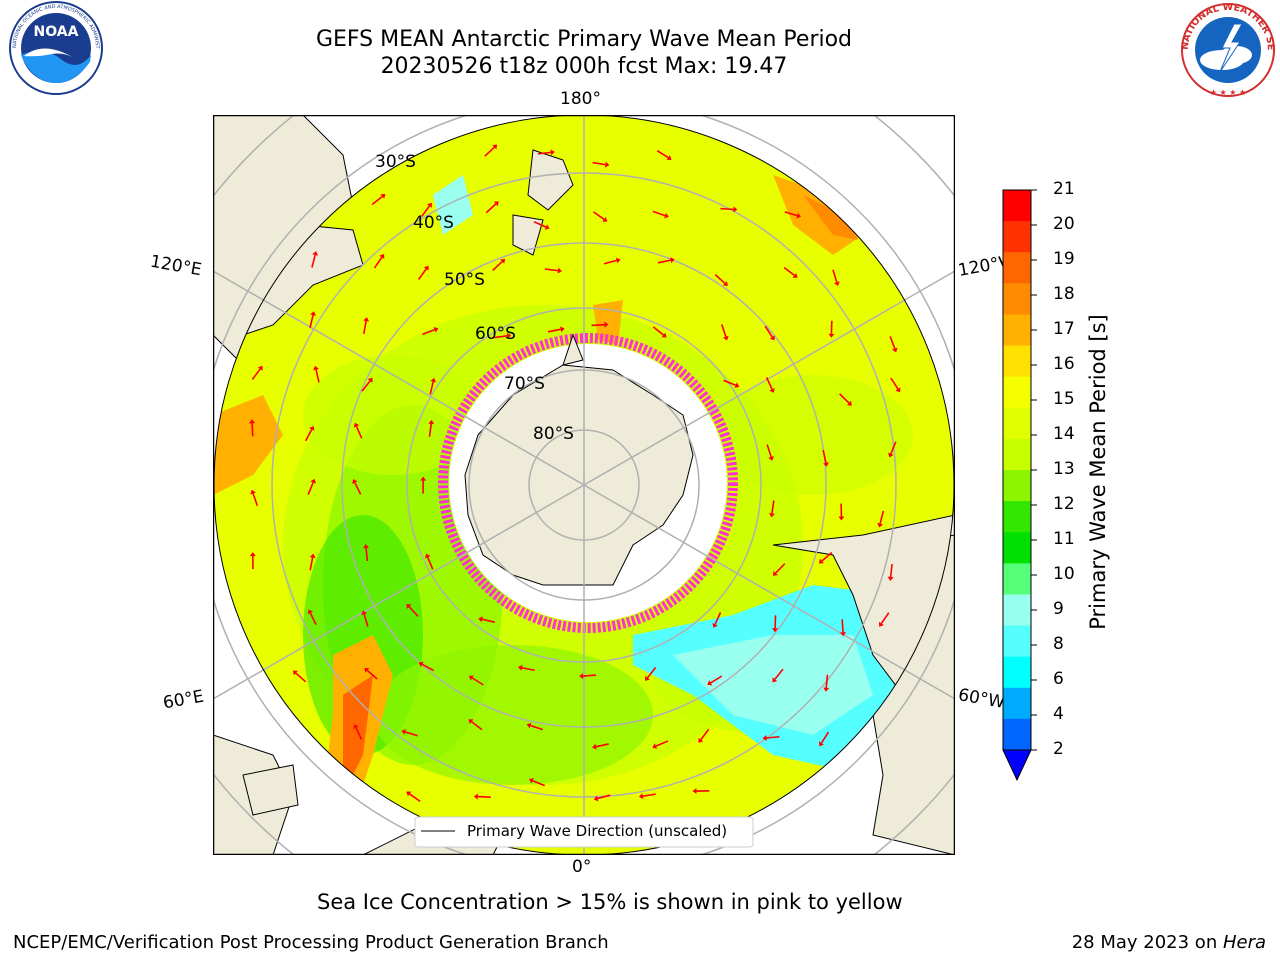 The image size is (1280, 960). What do you see at coordinates (1064, 259) in the screenshot?
I see `colorbar-tick-label: 19` at bounding box center [1064, 259].